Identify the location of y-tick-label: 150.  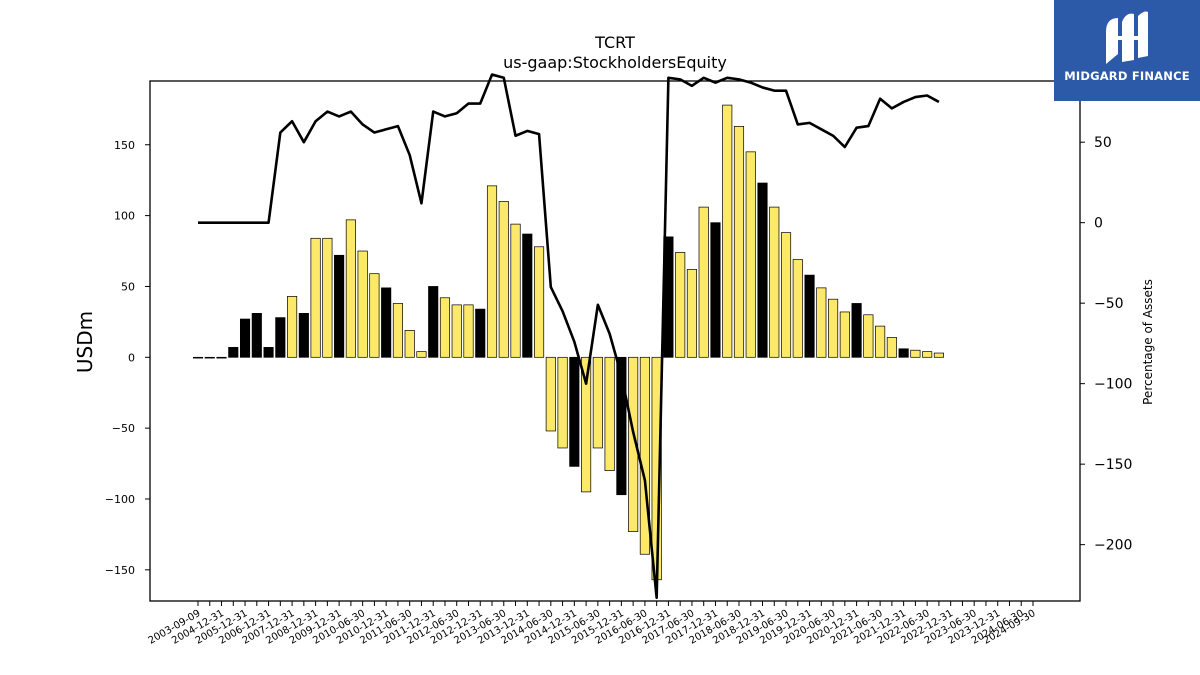
(124, 145).